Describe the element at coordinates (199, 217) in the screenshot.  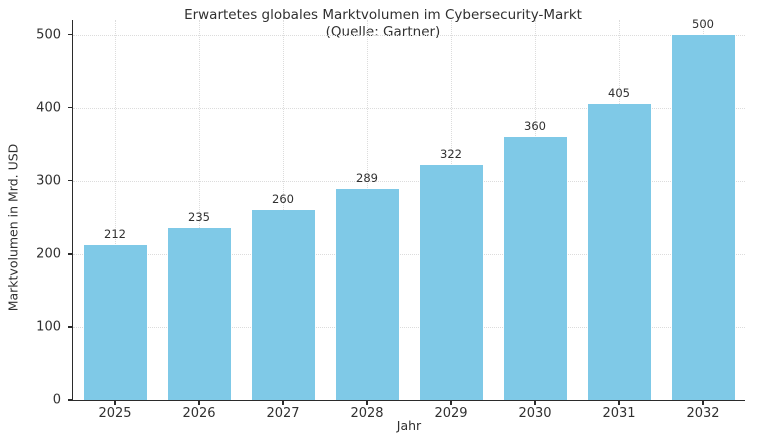
I see `bar-value-label-2026: 235` at that location.